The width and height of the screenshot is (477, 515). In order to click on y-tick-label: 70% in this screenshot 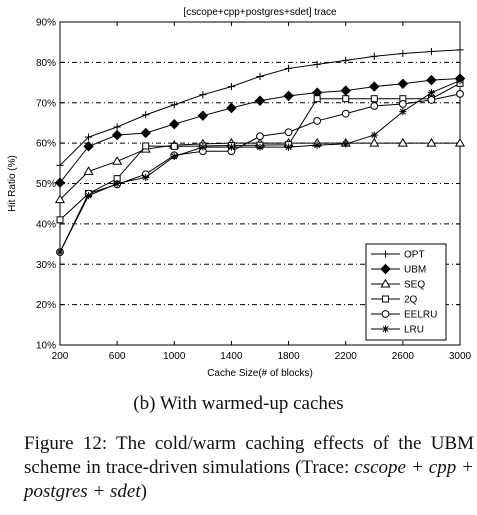, I will do `click(46, 103)`.